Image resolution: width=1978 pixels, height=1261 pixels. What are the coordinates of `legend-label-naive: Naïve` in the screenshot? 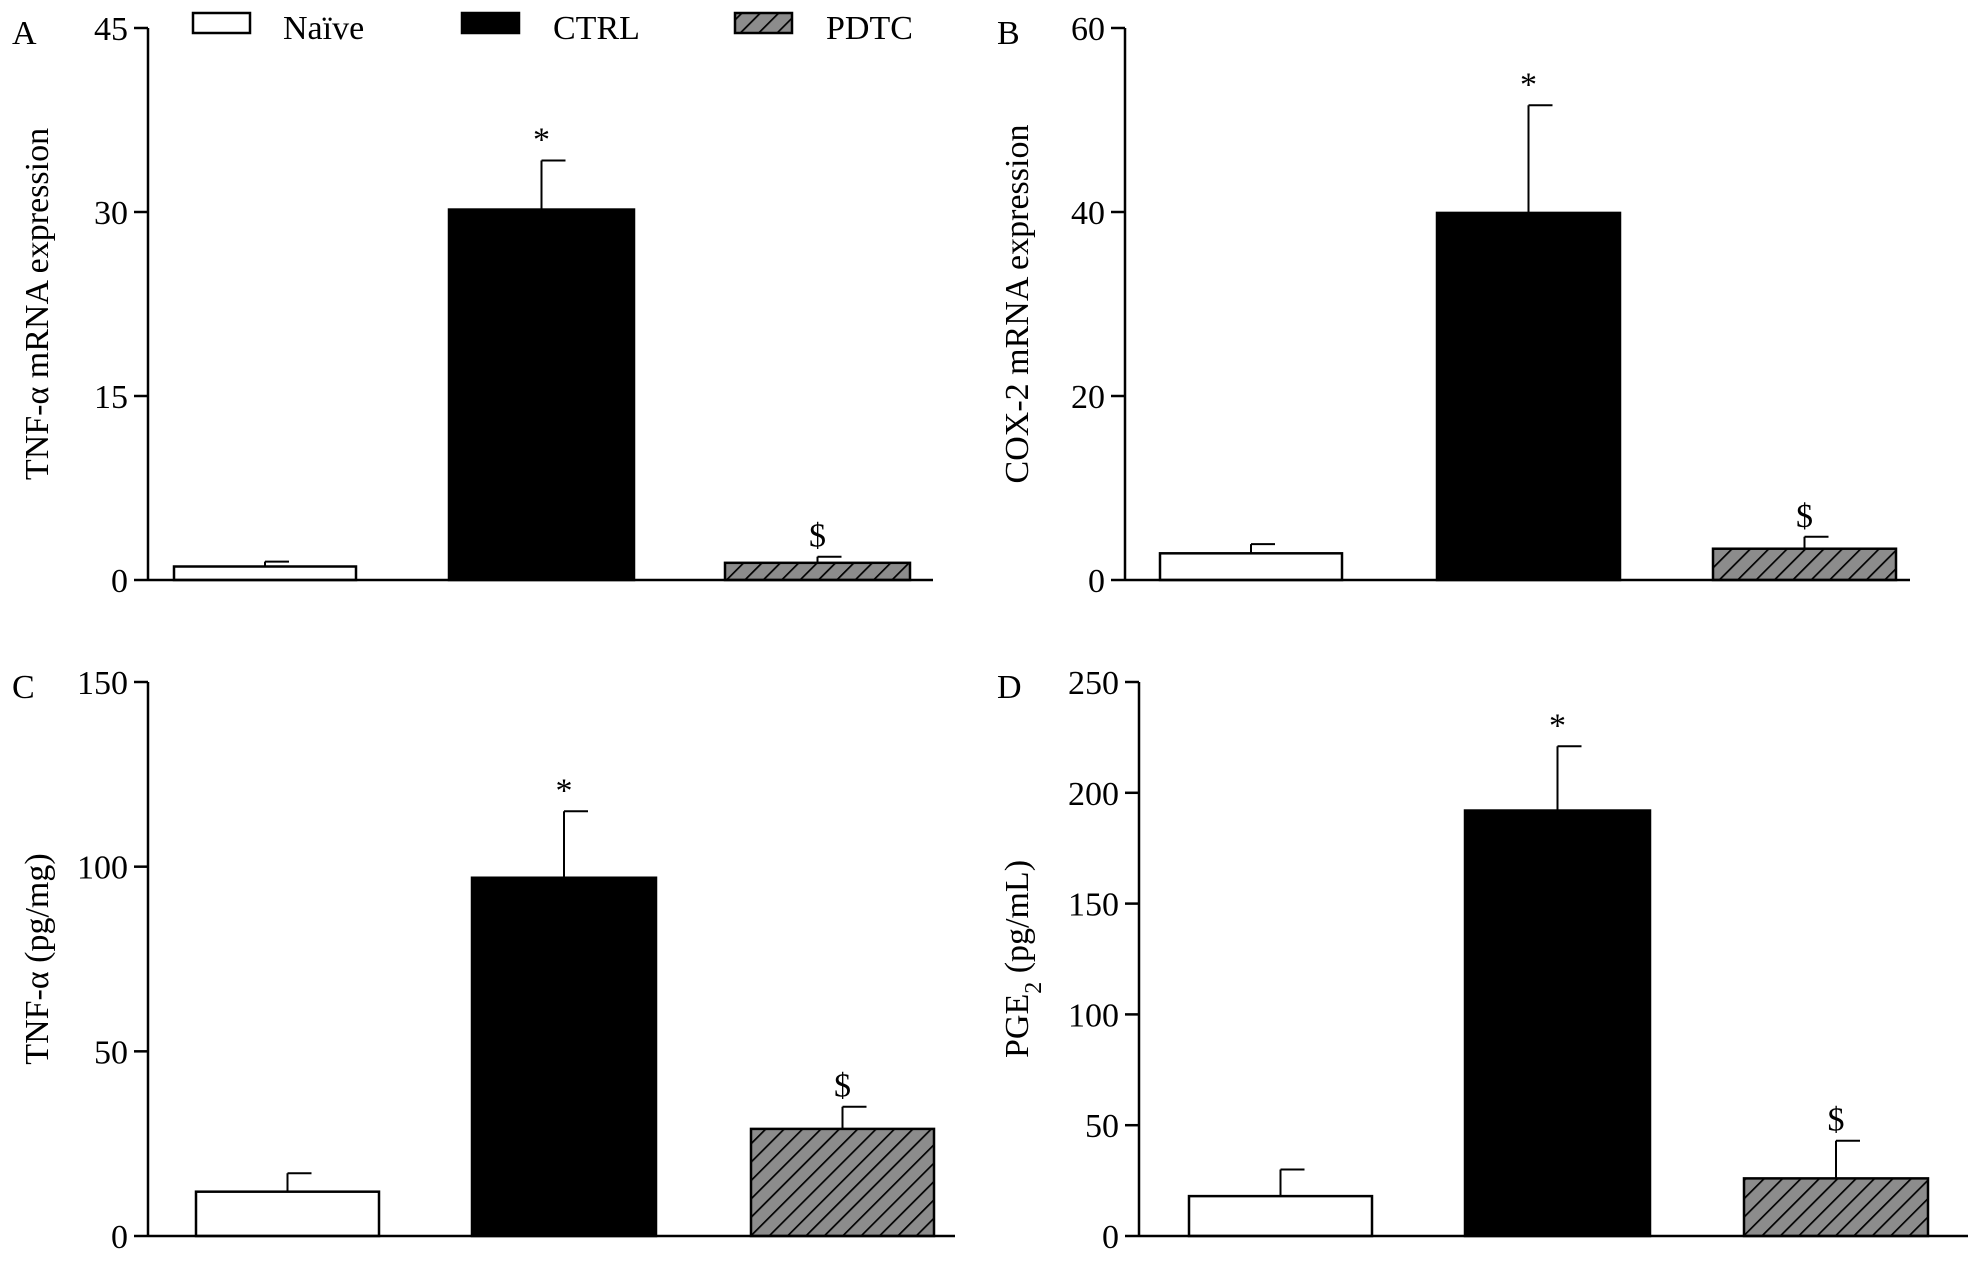 It's located at (323, 28).